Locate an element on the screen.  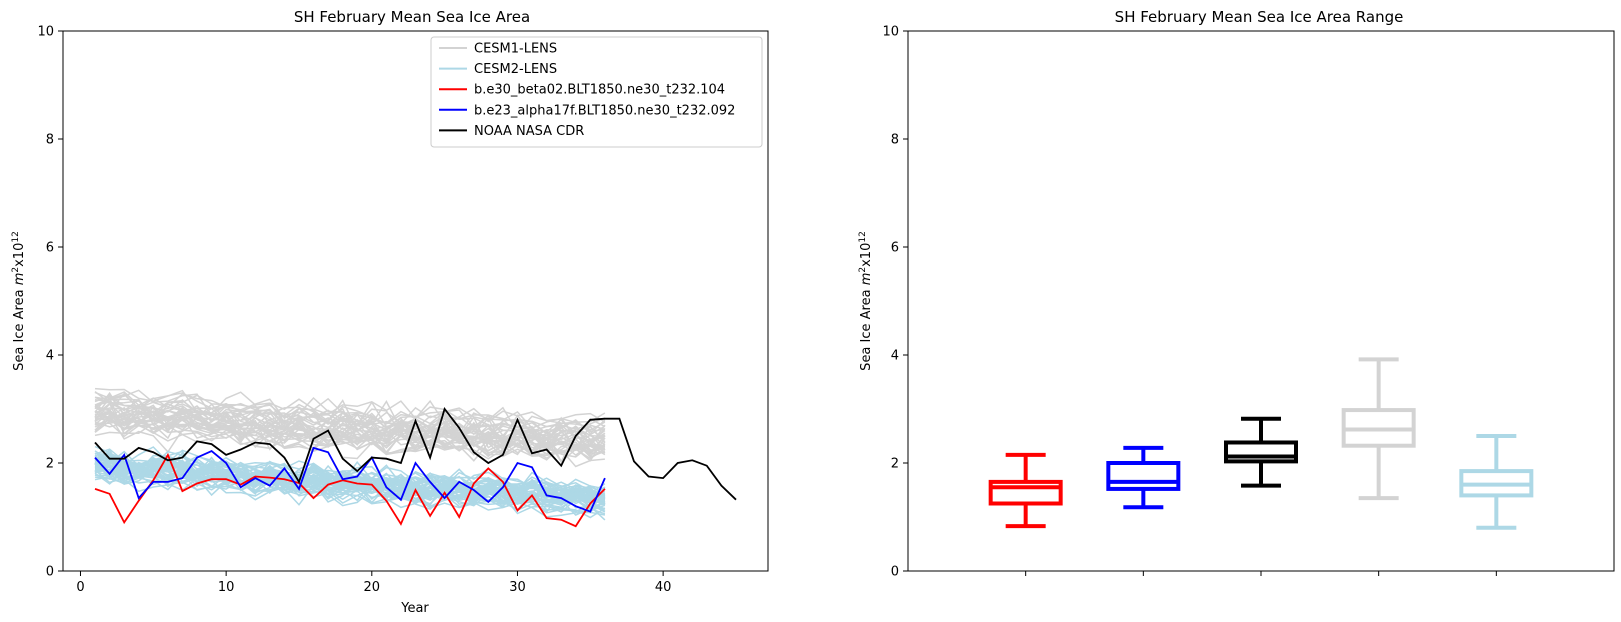
alpha17f-series-line is located at coordinates (350, 479).